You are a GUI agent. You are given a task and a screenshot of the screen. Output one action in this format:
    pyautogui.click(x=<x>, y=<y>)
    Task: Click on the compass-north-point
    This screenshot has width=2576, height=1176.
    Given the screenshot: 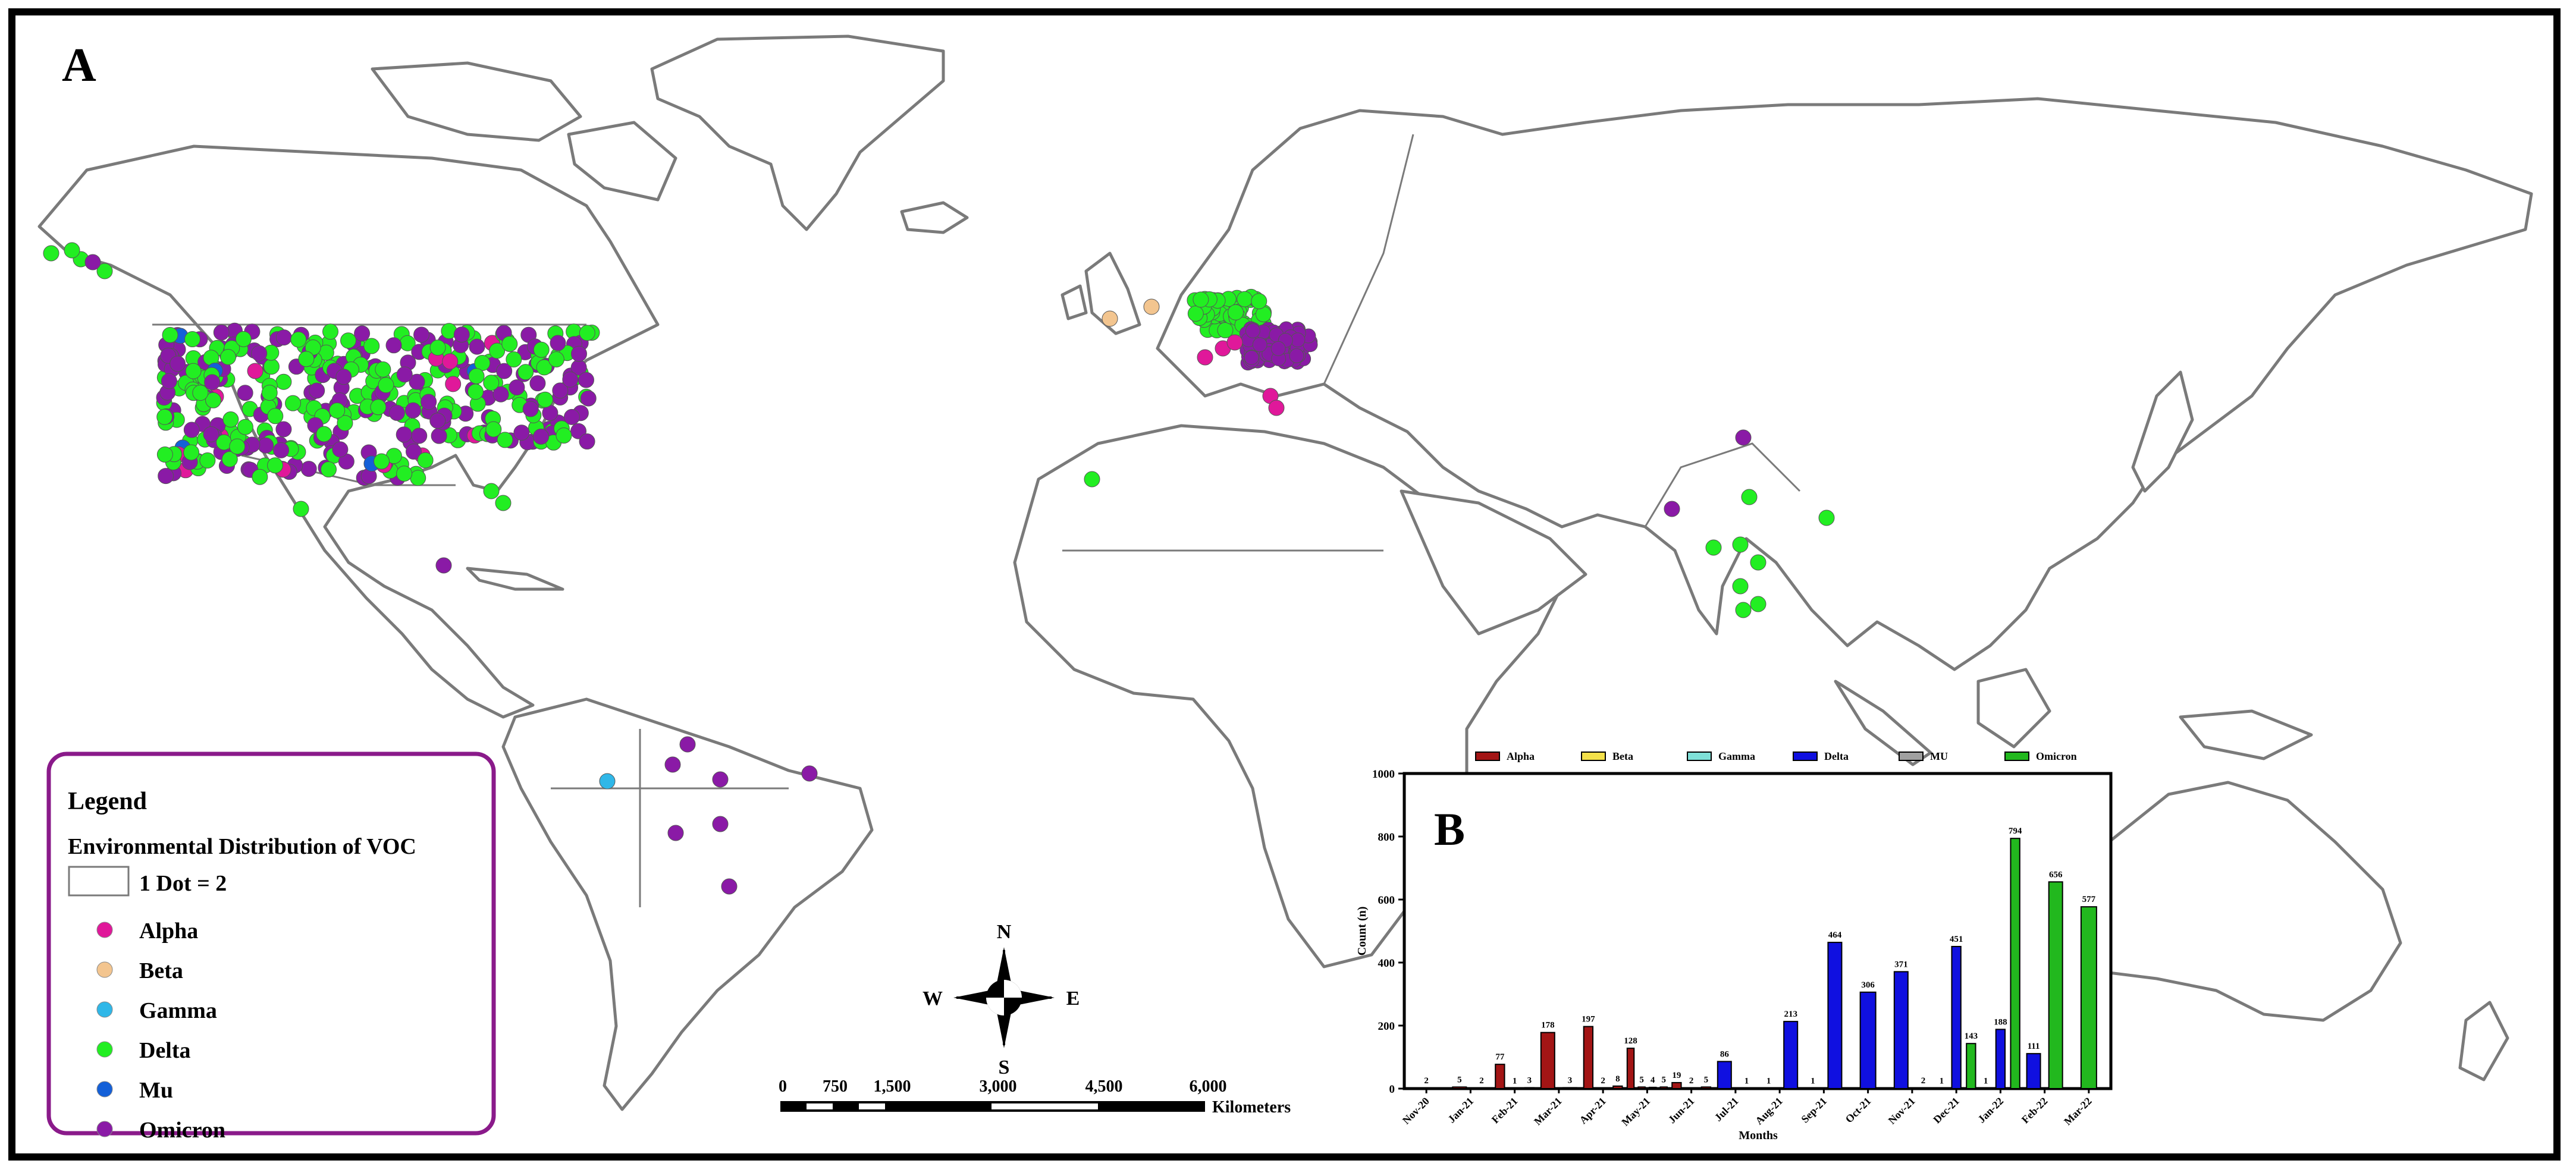 What is the action you would take?
    pyautogui.click(x=1004, y=965)
    